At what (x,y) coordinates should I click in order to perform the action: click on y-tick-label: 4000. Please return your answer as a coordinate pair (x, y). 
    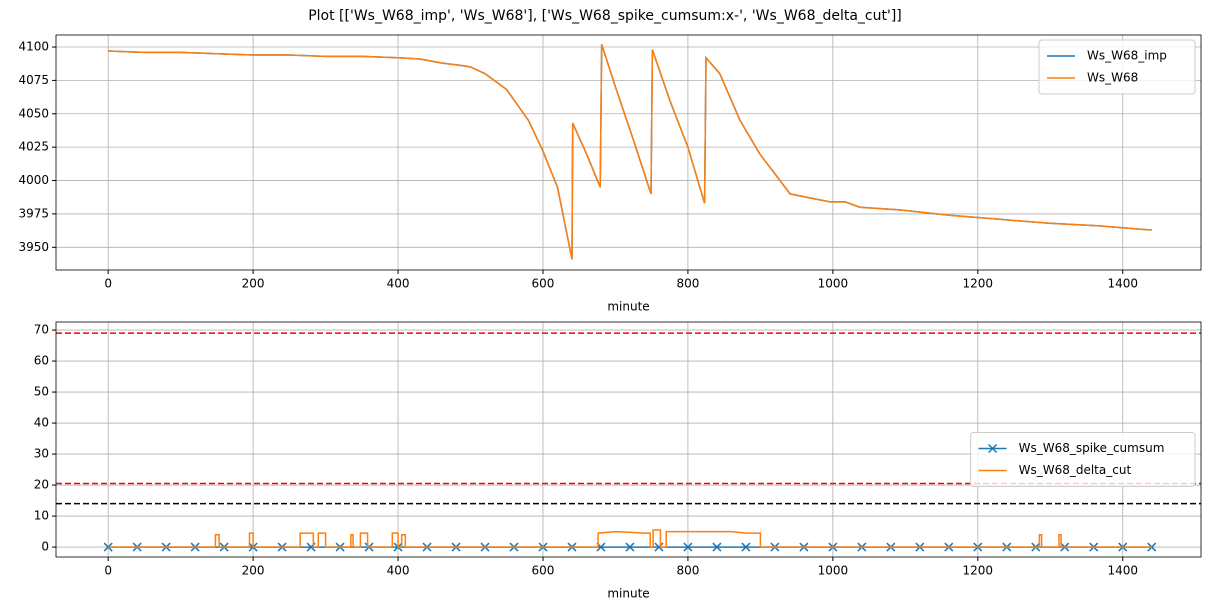
    Looking at the image, I should click on (33, 180).